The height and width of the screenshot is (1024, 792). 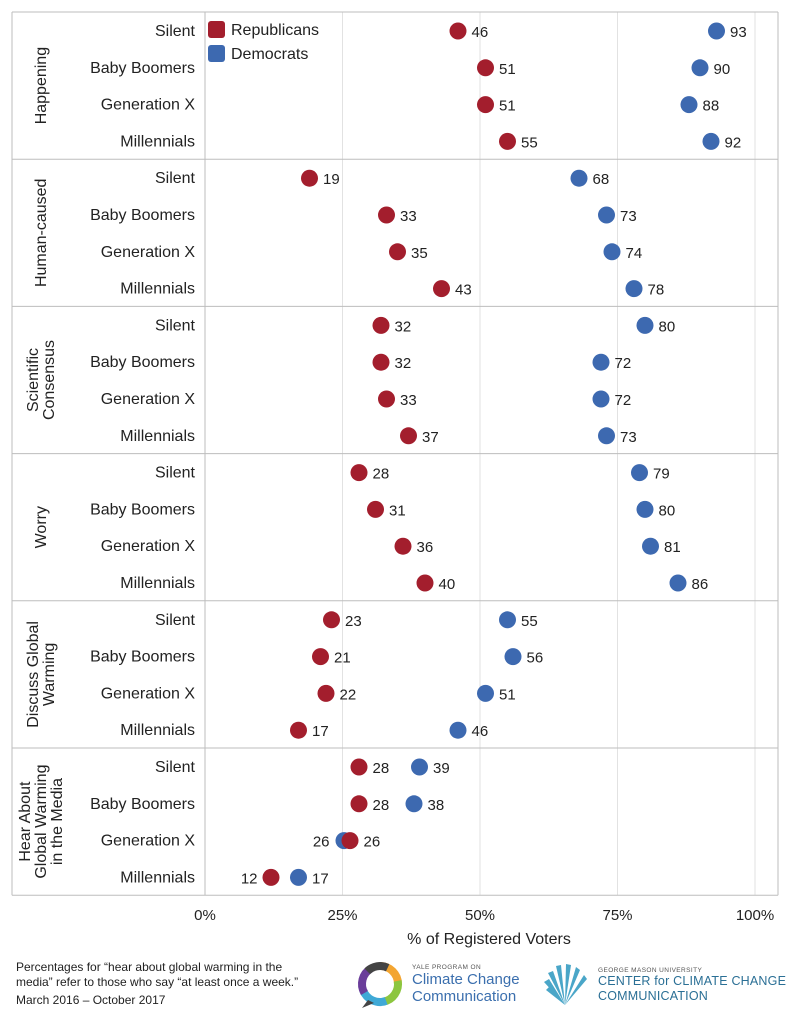 What do you see at coordinates (57, 821) in the screenshot?
I see `panel-label-line: in the Media` at bounding box center [57, 821].